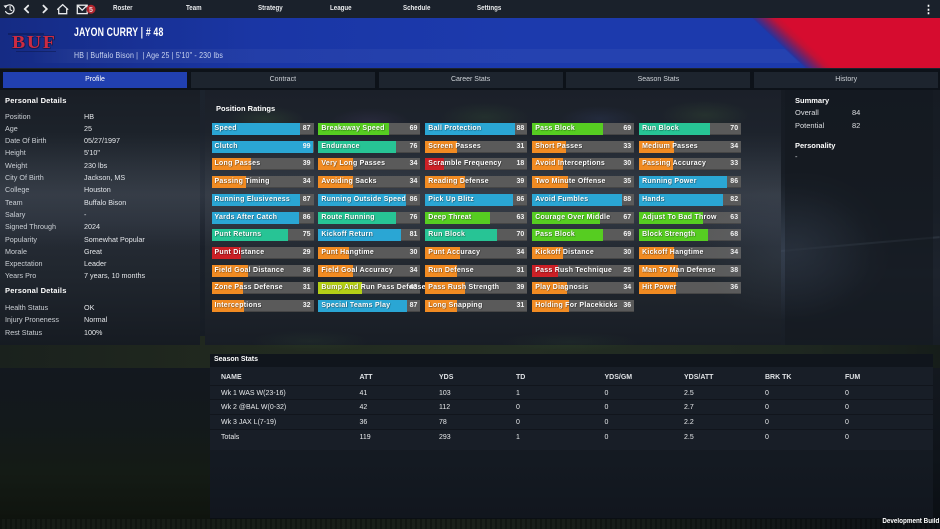 This screenshot has height=529, width=940. I want to click on svg-text: 5, so click(91, 10).